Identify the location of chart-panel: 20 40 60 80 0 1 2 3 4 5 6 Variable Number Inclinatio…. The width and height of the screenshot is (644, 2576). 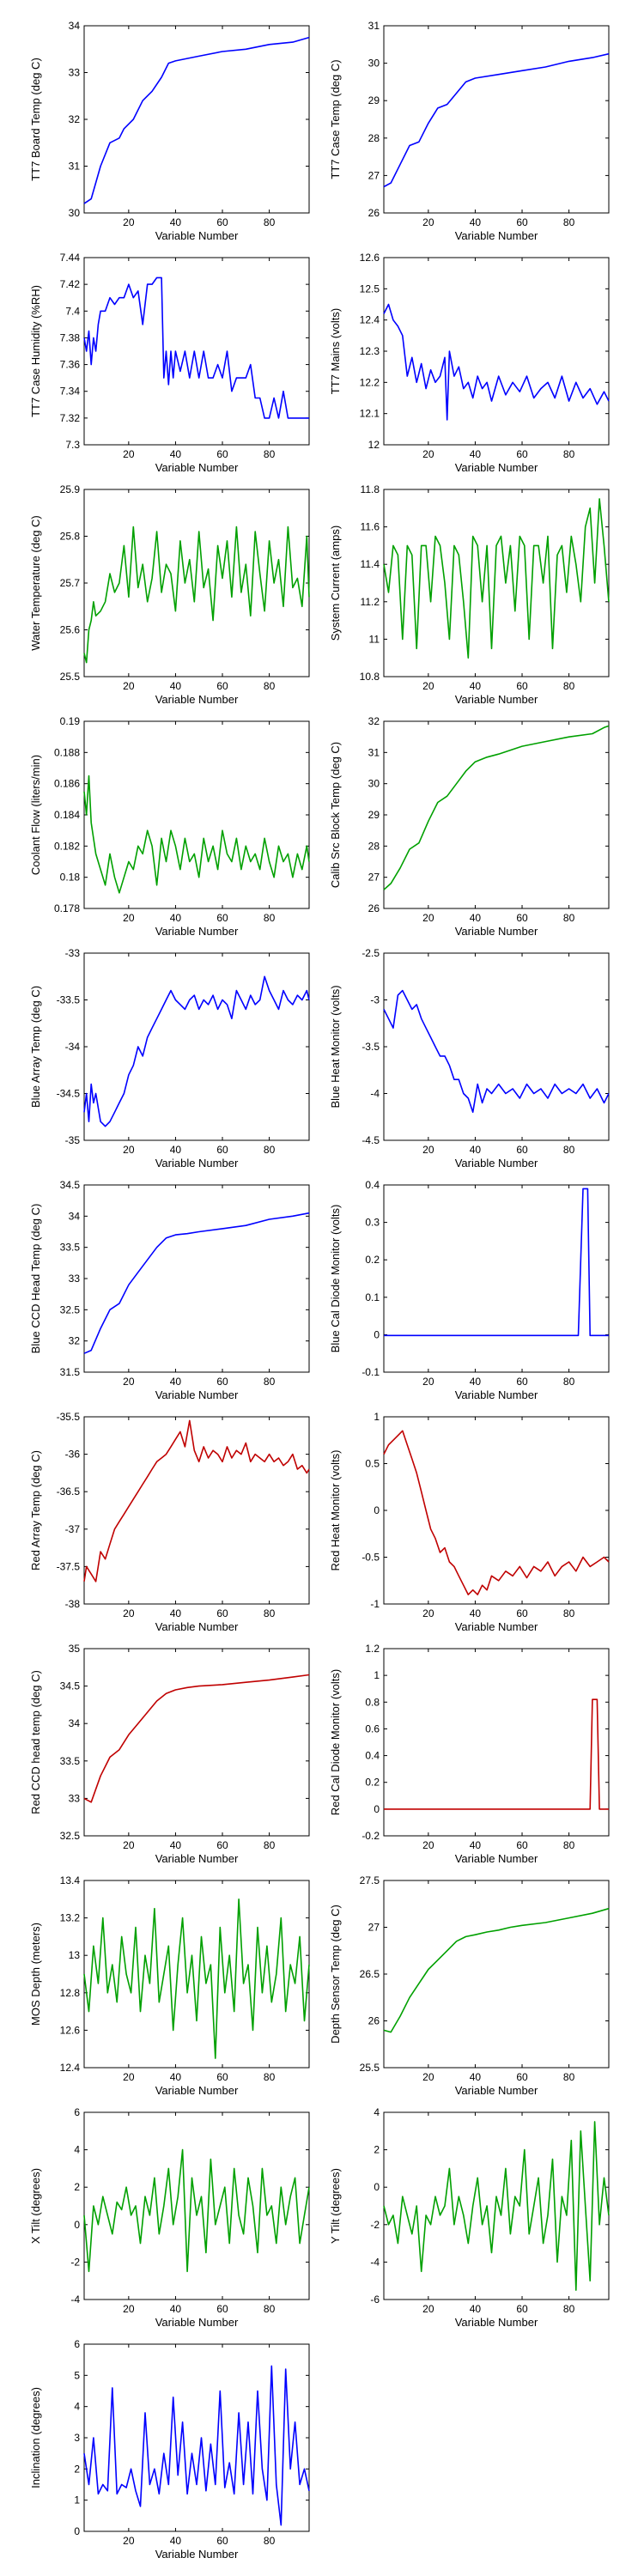
(170, 2449).